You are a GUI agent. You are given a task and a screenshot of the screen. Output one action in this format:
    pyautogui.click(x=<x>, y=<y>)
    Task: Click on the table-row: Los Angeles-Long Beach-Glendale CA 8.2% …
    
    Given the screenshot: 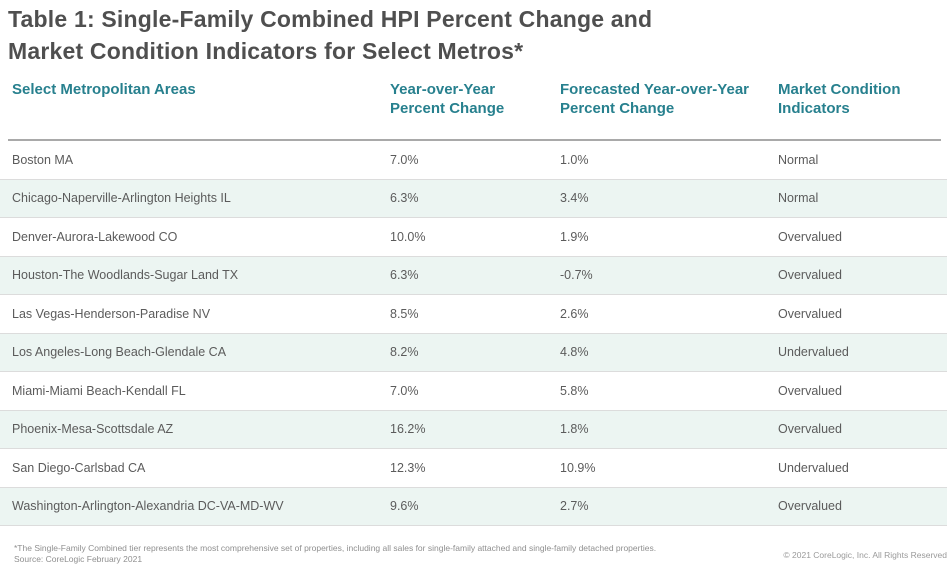 What is the action you would take?
    pyautogui.click(x=473, y=352)
    